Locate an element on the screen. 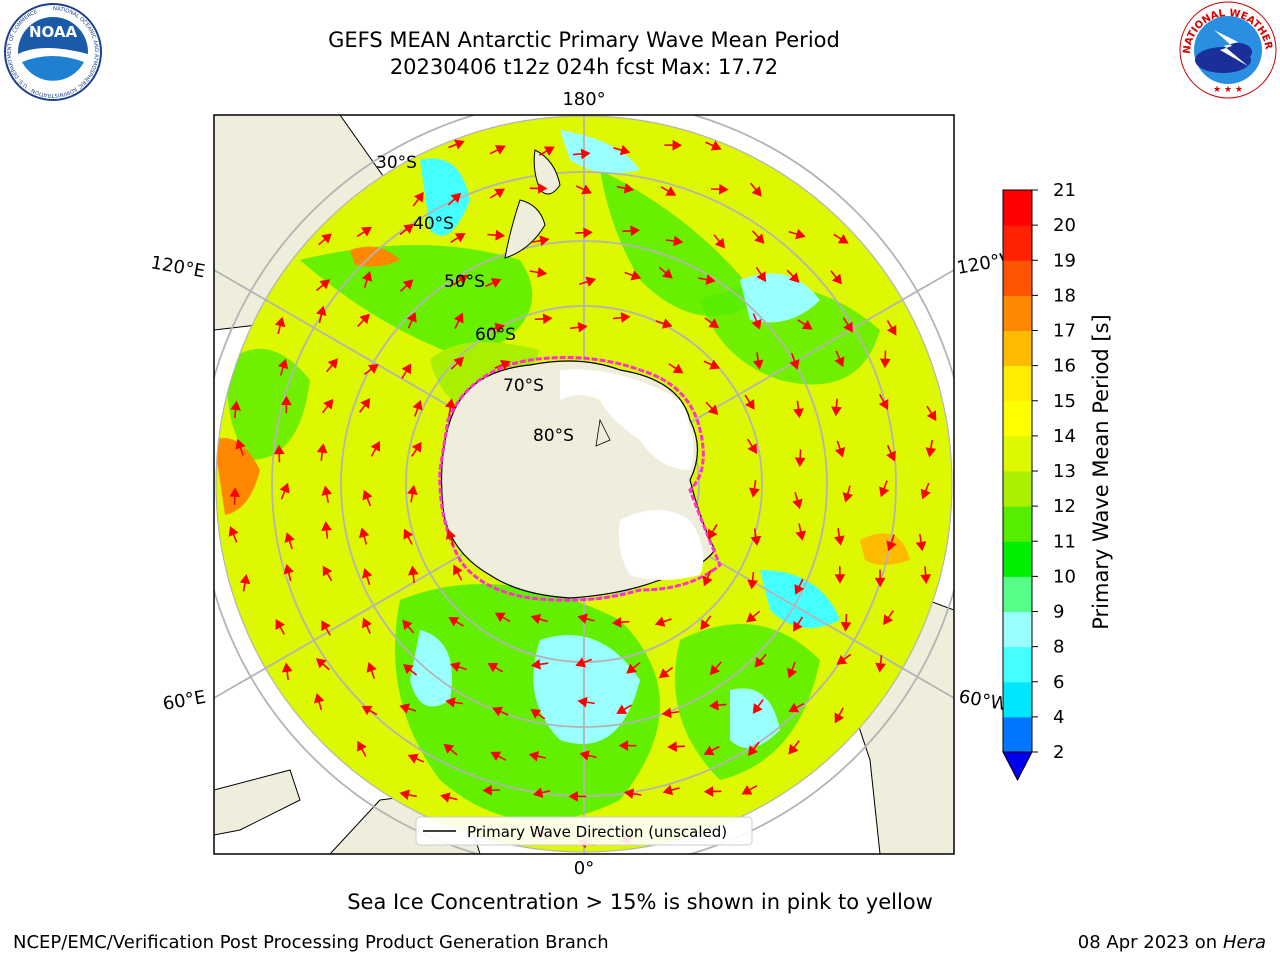  lon-label-60w: 60°W is located at coordinates (983, 700).